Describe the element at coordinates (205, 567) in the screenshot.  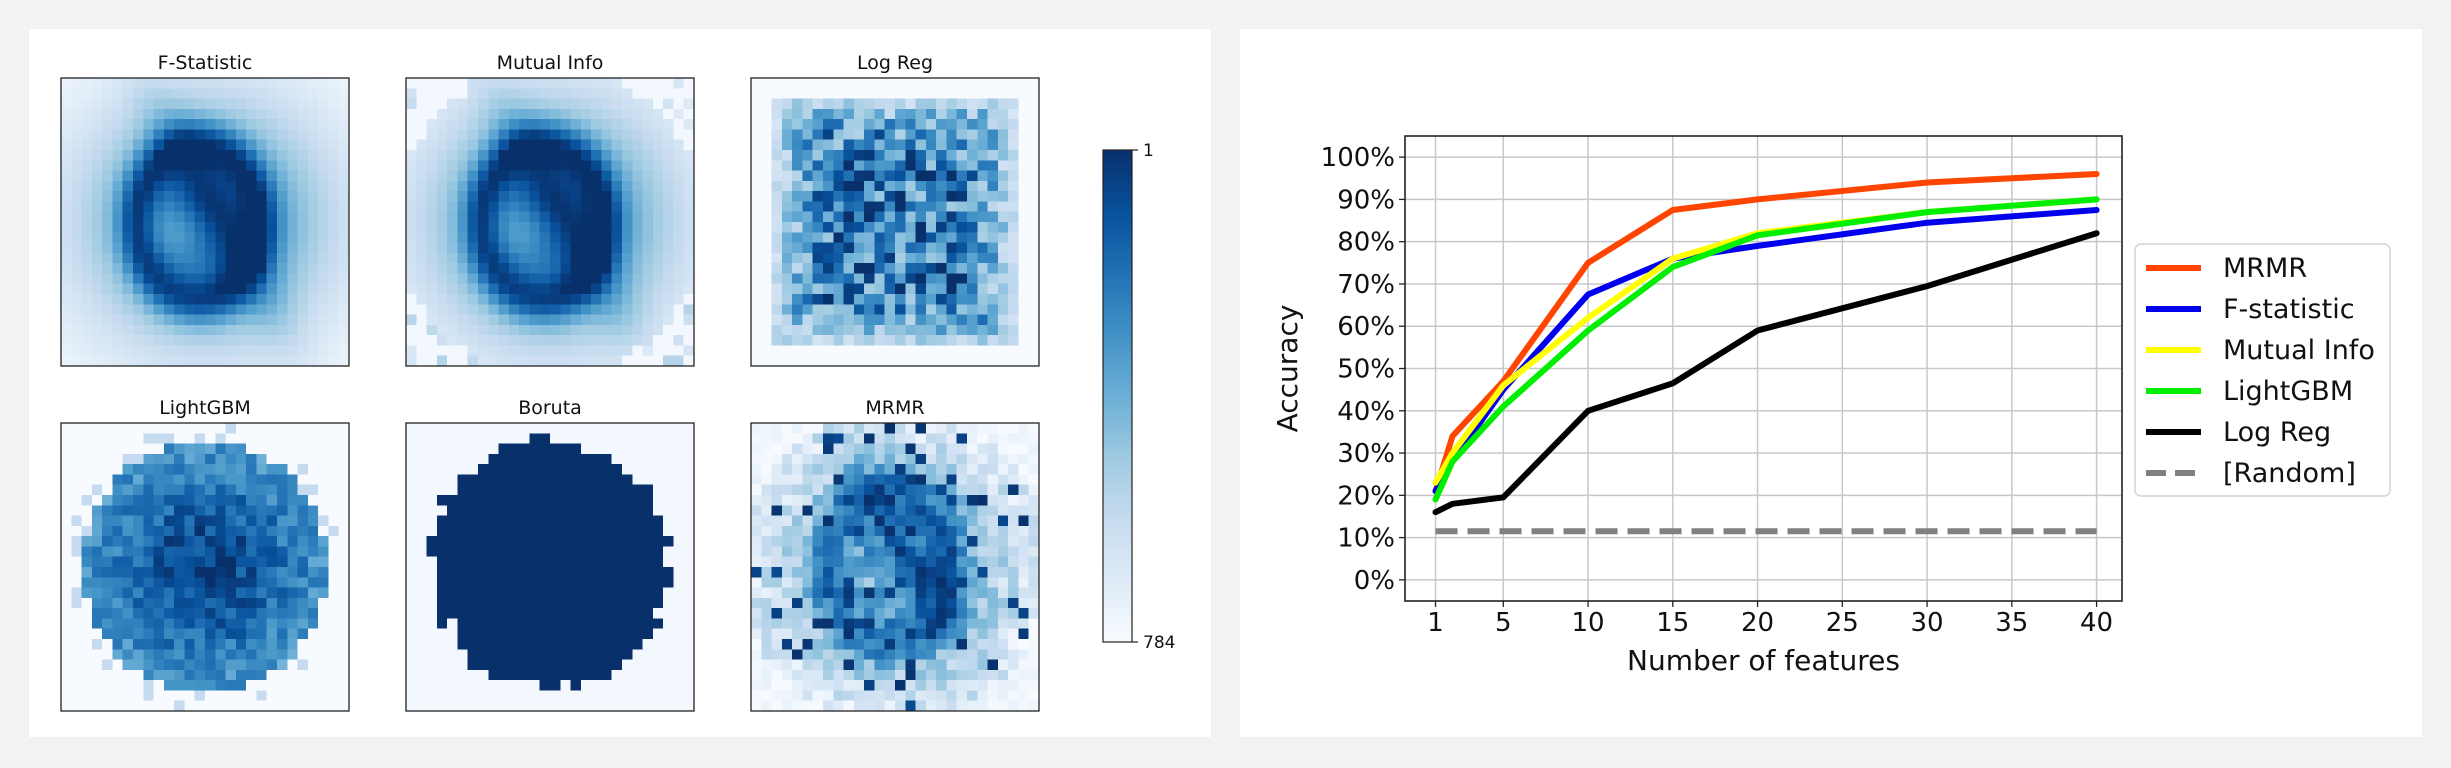
I see `heatmap-frame` at that location.